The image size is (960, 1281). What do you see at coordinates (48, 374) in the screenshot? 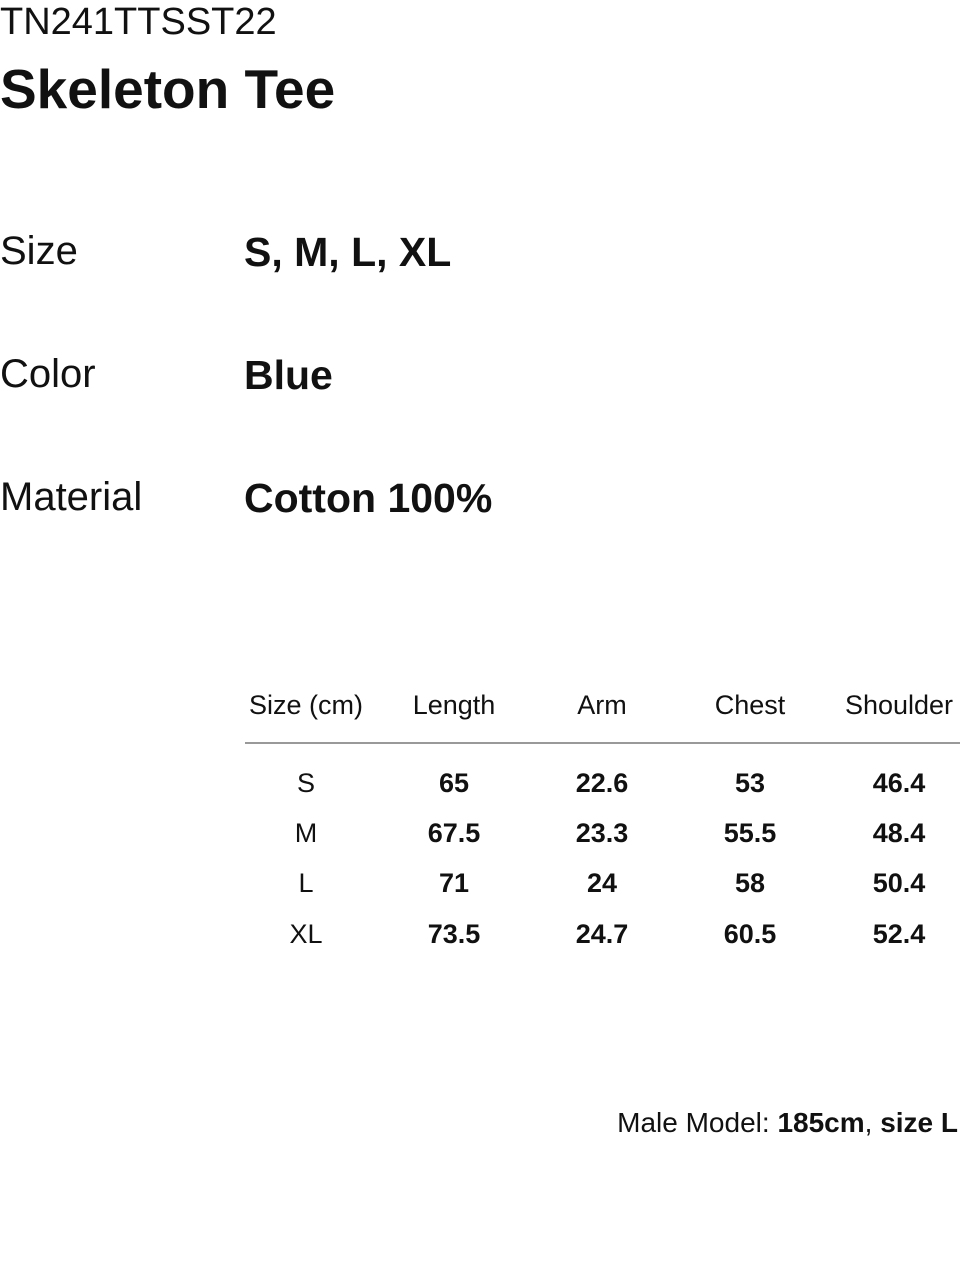
I see `spec-label-color: Color` at bounding box center [48, 374].